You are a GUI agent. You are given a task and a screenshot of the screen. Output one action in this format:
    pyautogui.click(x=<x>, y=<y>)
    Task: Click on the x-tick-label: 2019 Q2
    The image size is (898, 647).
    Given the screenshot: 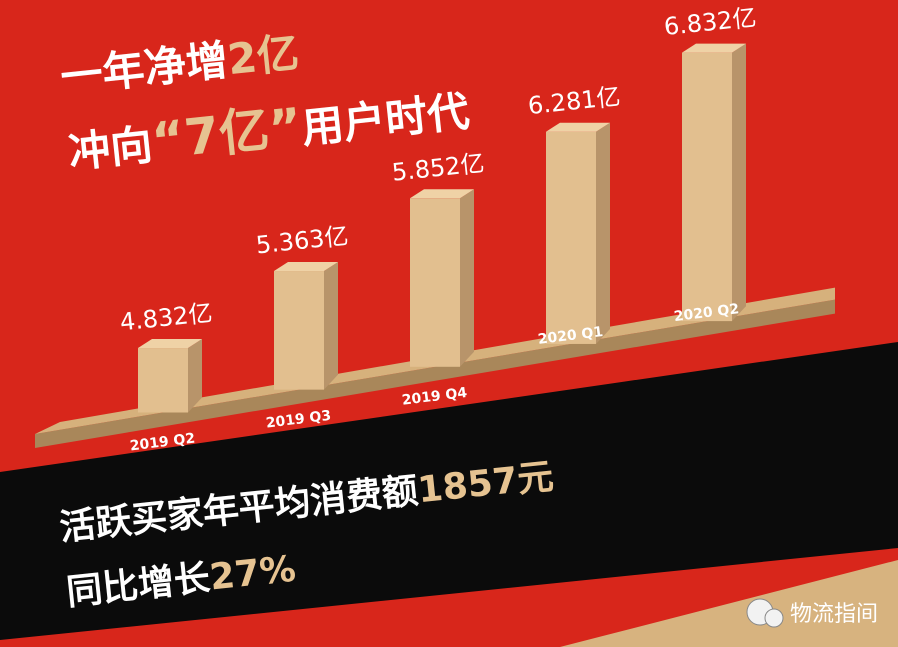 What is the action you would take?
    pyautogui.click(x=162, y=443)
    